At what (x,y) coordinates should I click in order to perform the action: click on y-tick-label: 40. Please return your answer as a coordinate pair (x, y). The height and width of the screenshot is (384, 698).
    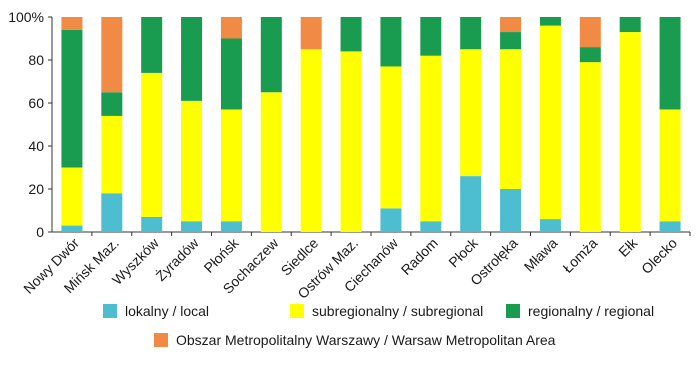
    Looking at the image, I should click on (36, 146).